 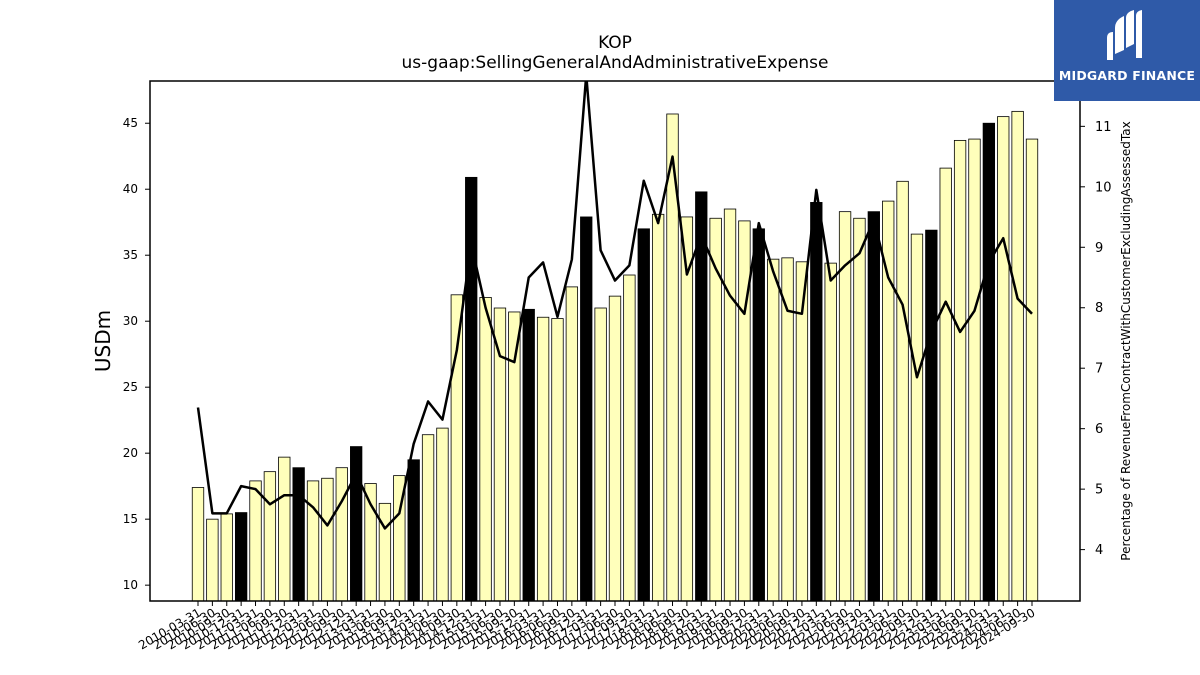 What do you see at coordinates (130, 321) in the screenshot?
I see `y-tick-label: 30` at bounding box center [130, 321].